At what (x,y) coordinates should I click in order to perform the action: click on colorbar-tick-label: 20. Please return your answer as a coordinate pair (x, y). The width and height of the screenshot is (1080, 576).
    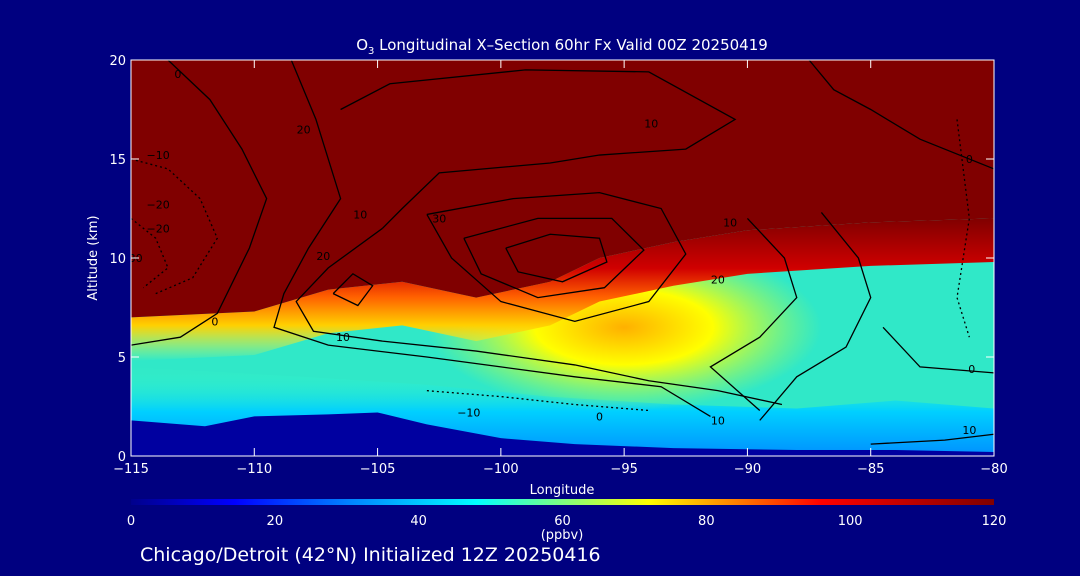
    Looking at the image, I should click on (275, 521).